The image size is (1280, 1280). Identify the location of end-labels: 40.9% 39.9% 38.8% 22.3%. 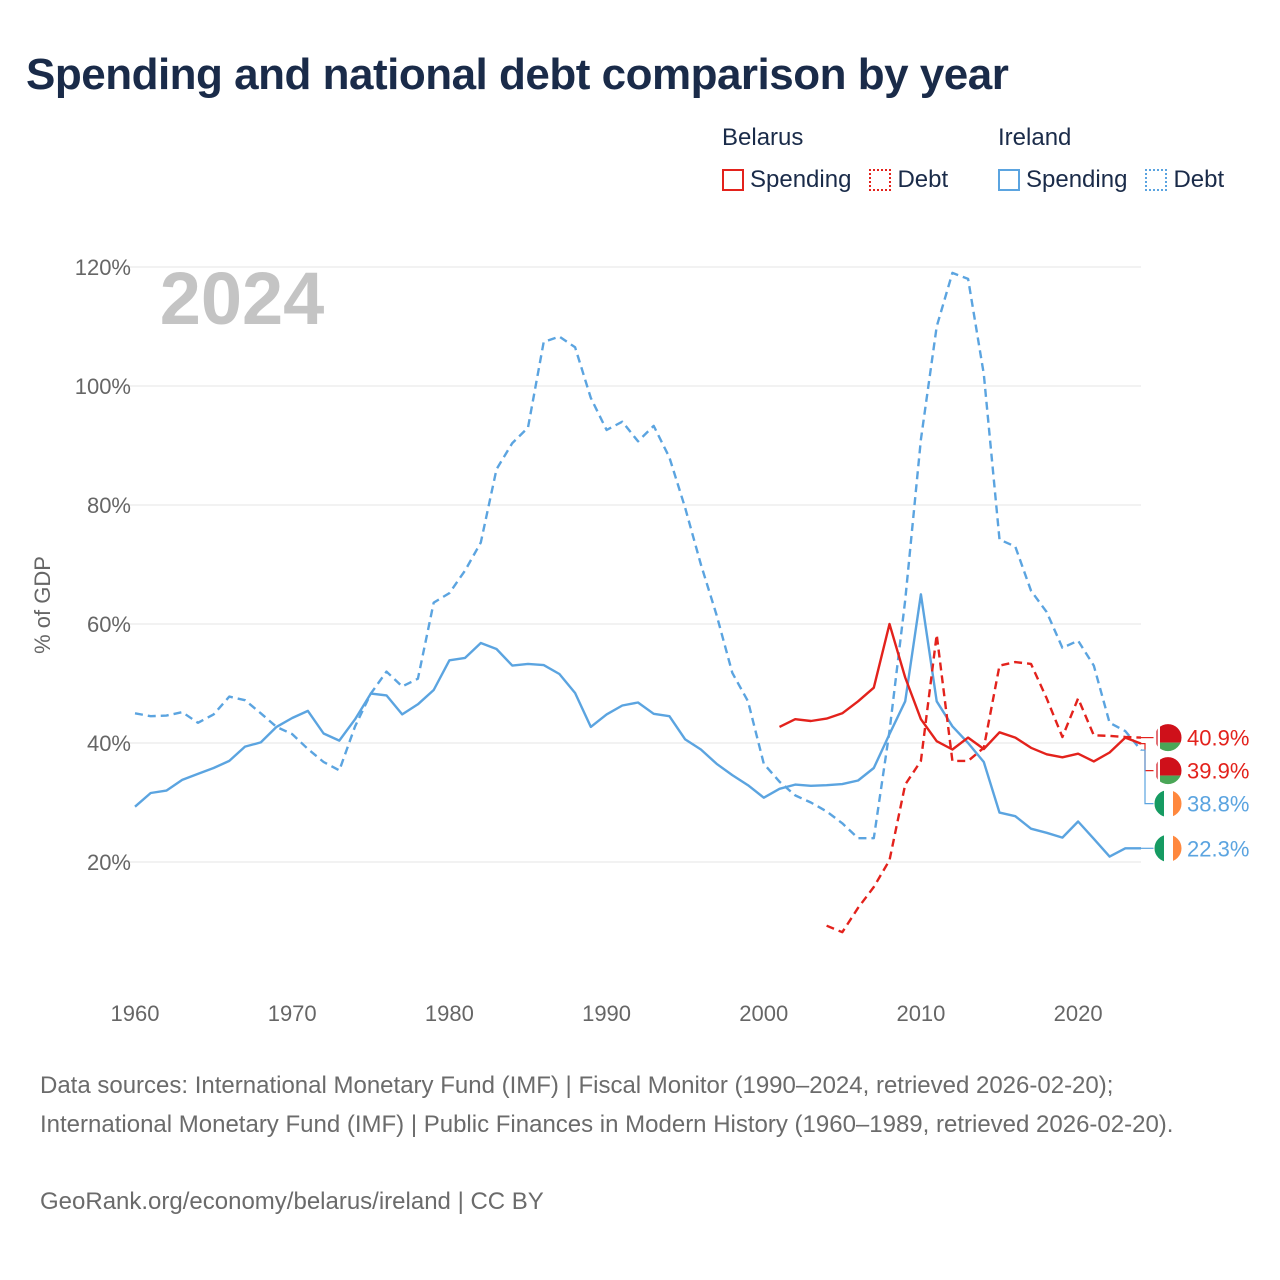
(1195, 793).